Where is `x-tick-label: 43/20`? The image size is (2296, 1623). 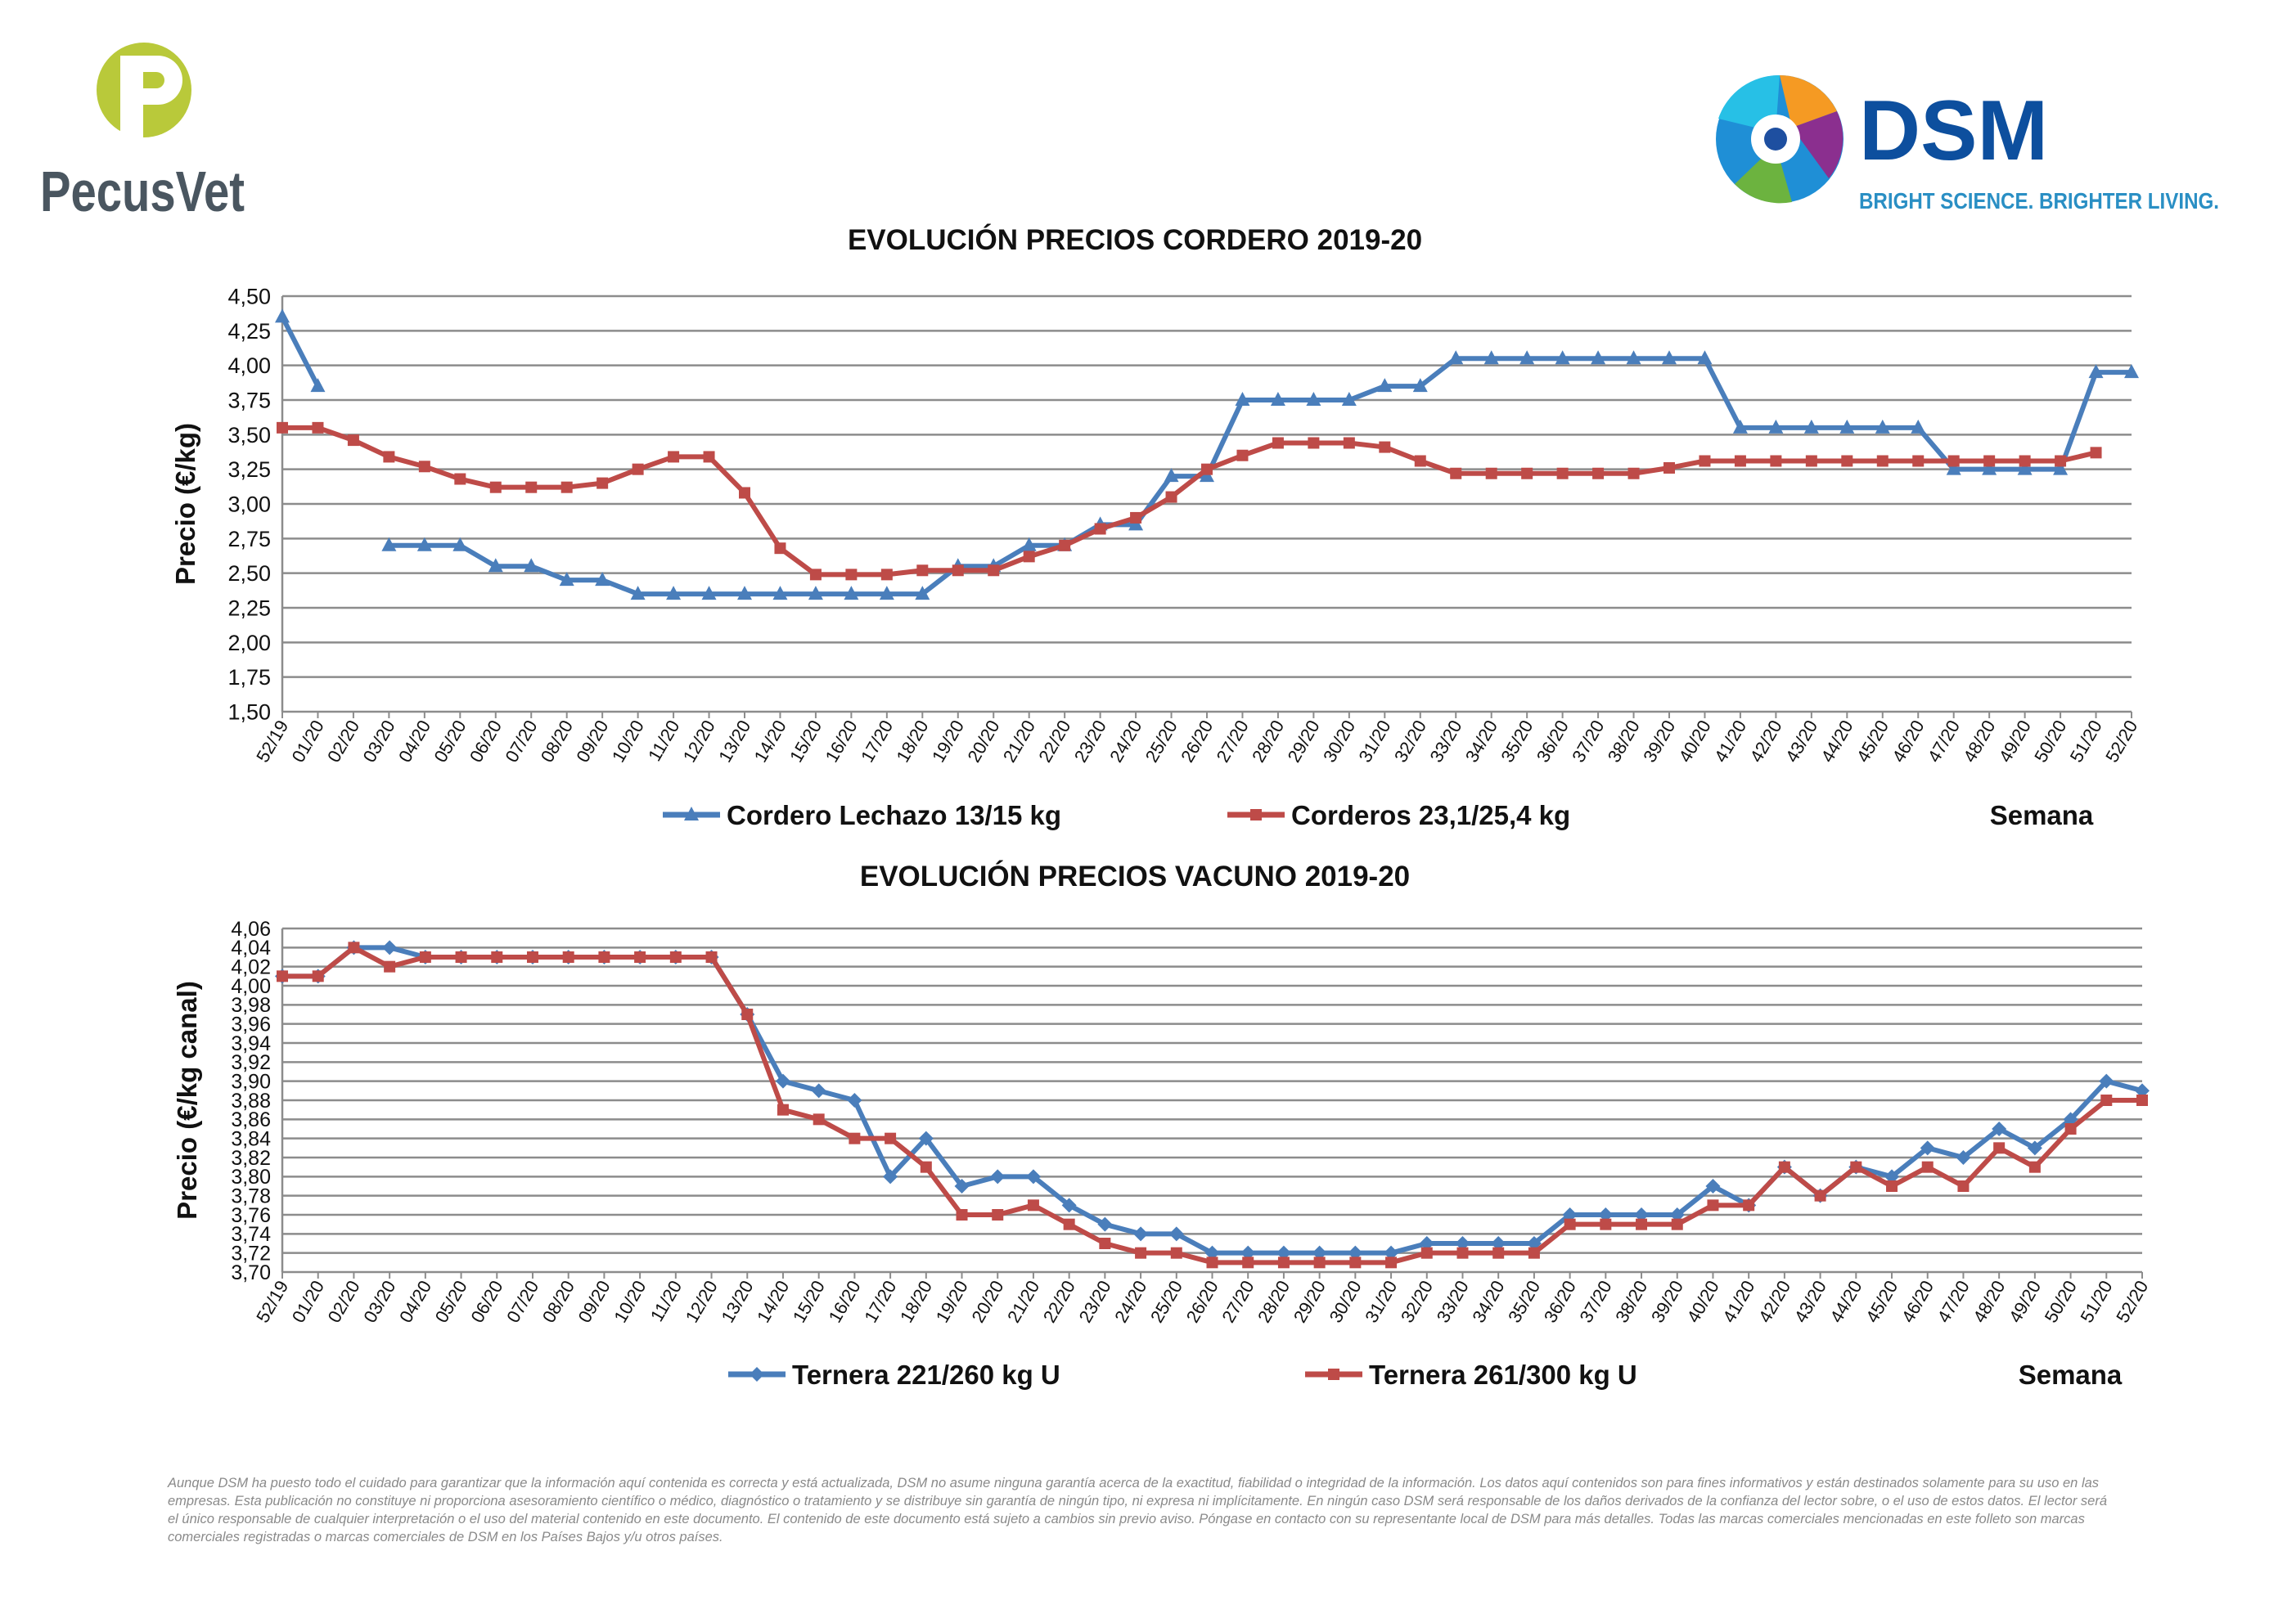
x-tick-label: 43/20 is located at coordinates (1810, 1301).